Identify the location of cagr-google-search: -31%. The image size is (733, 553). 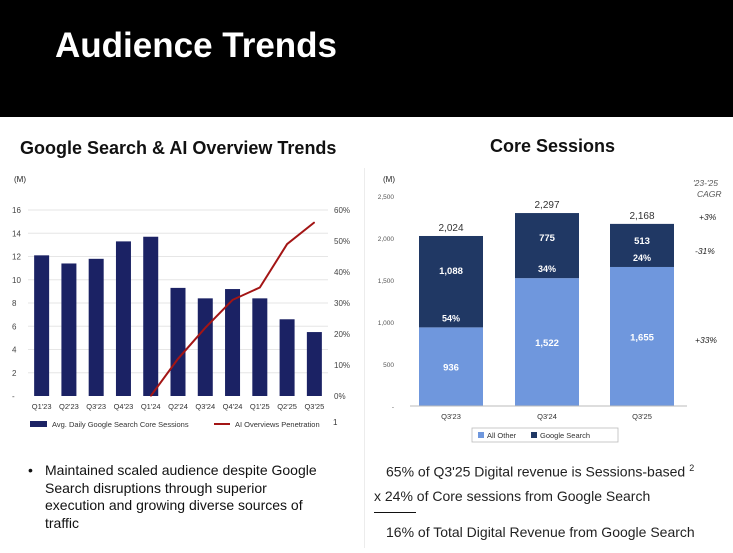
(705, 251).